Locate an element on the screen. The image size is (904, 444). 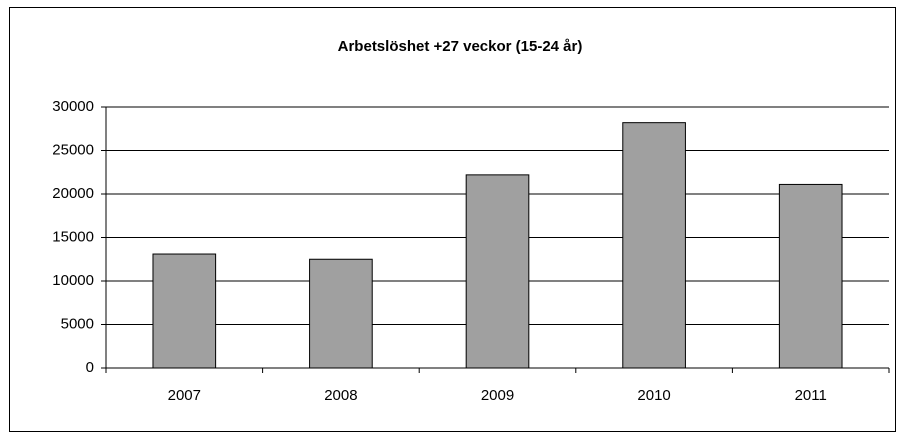
y-tick-label: 0 is located at coordinates (90, 367).